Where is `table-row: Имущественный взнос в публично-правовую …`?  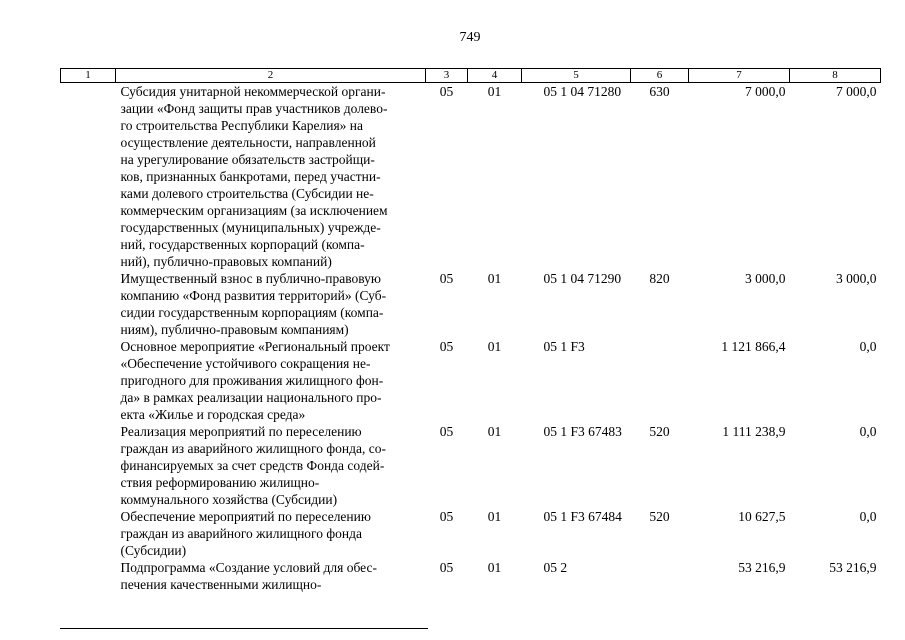 table-row: Имущественный взнос в публично-правовую … is located at coordinates (471, 304).